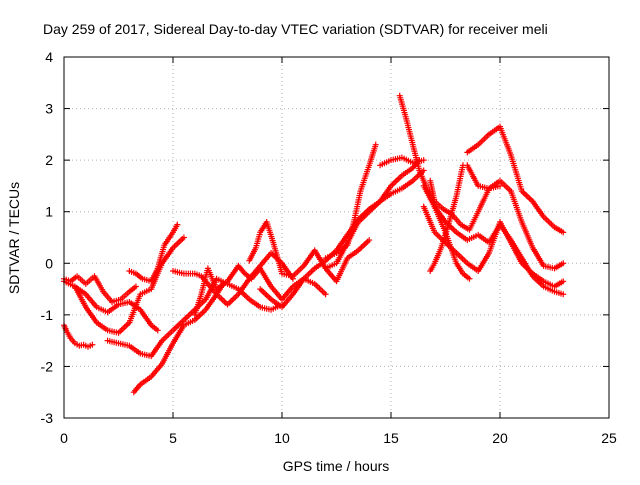 The height and width of the screenshot is (485, 640). What do you see at coordinates (49, 212) in the screenshot?
I see `y-tick-label: 1` at bounding box center [49, 212].